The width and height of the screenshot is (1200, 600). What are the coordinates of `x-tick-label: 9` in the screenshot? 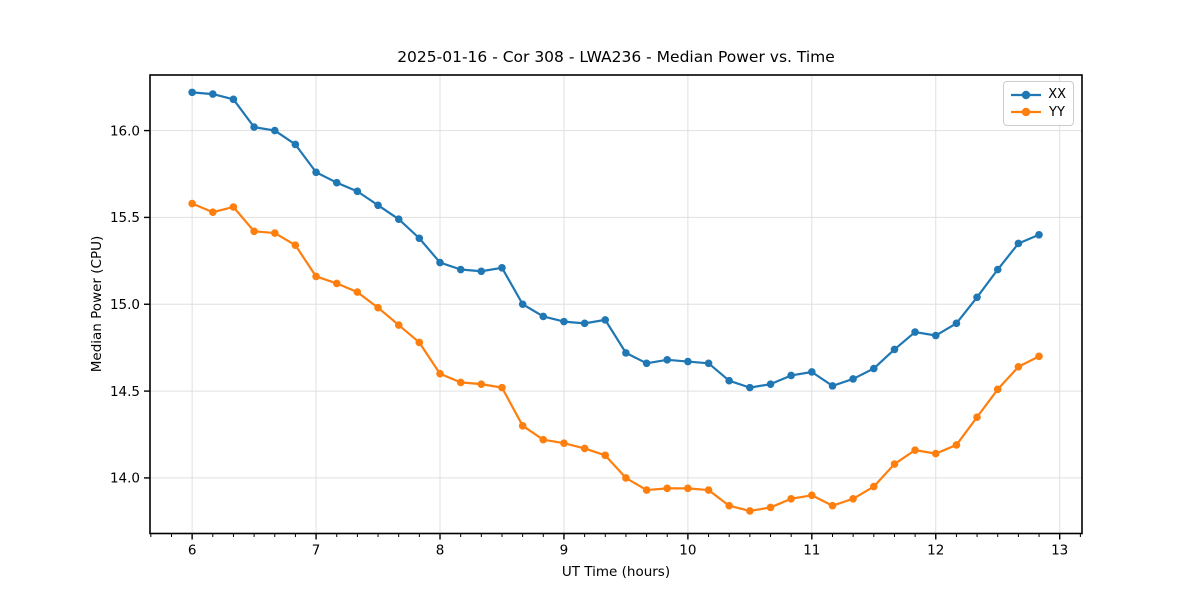 It's located at (564, 551).